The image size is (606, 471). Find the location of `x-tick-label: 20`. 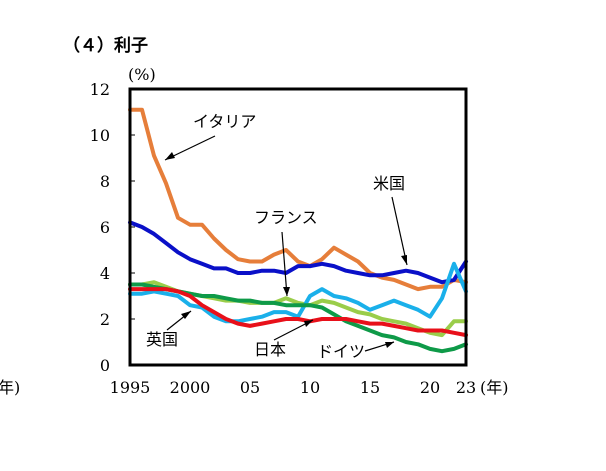

x-tick-label: 20 is located at coordinates (430, 387).